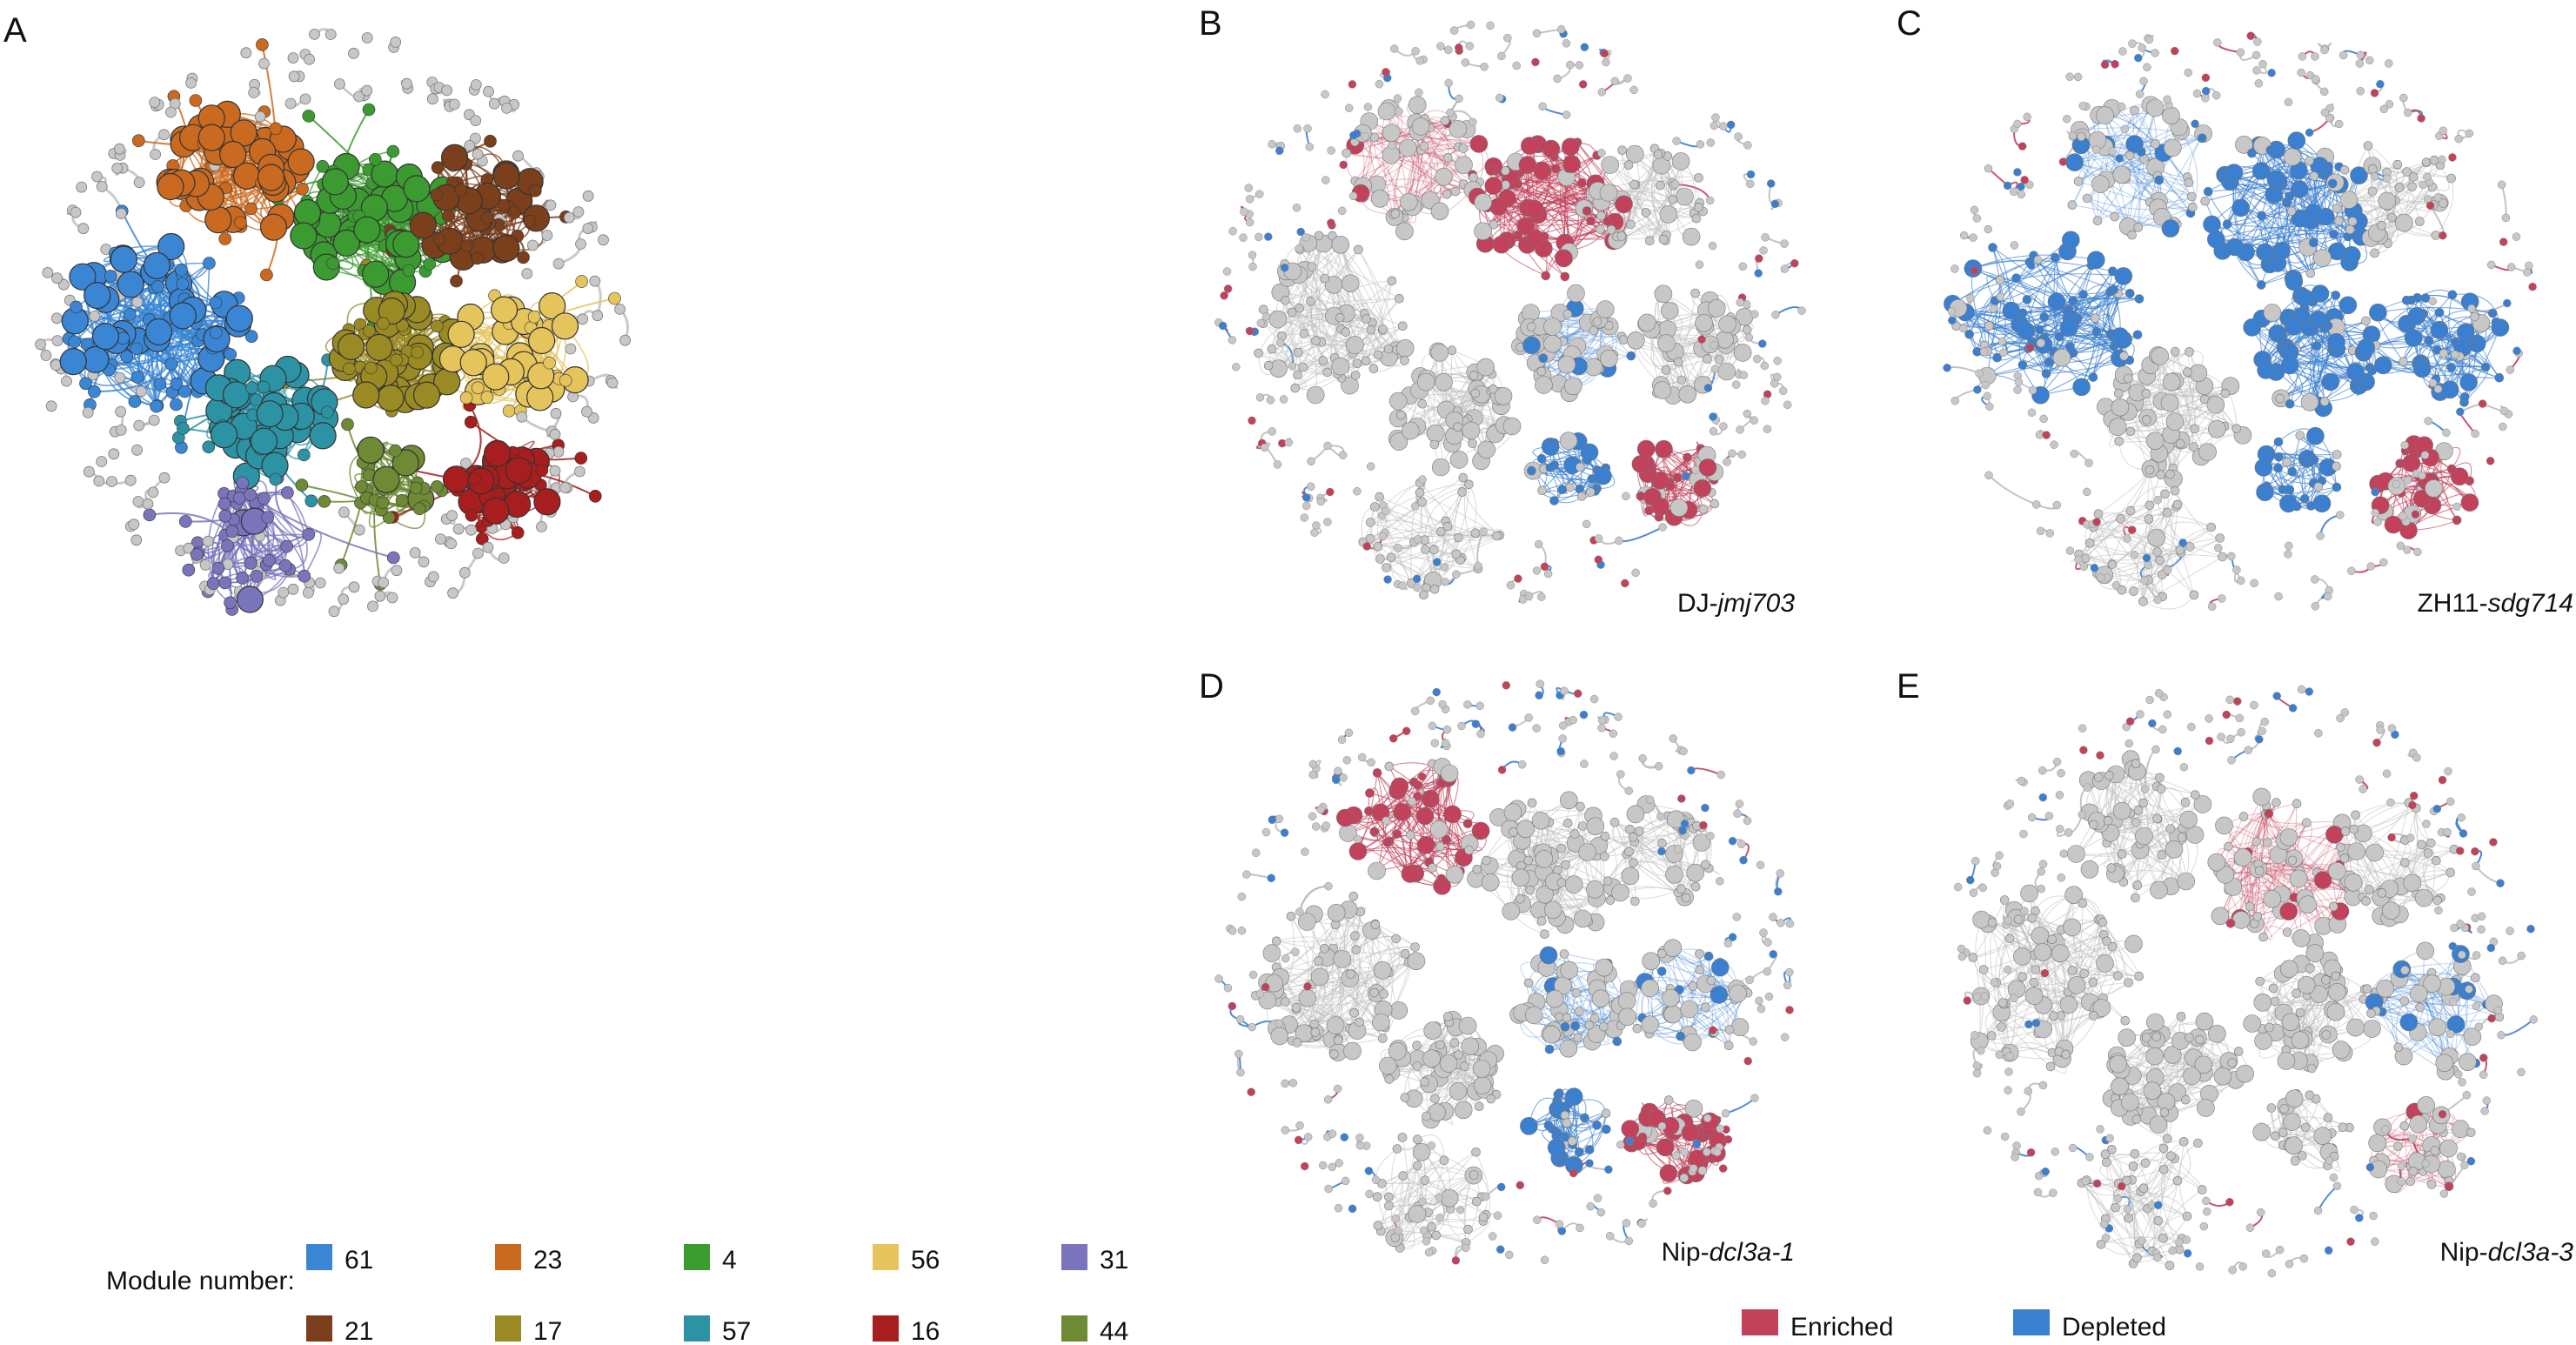 This screenshot has width=2576, height=1345. What do you see at coordinates (1728, 1253) in the screenshot?
I see `panel-d-strain-caption: Nip-dcl3a-1` at bounding box center [1728, 1253].